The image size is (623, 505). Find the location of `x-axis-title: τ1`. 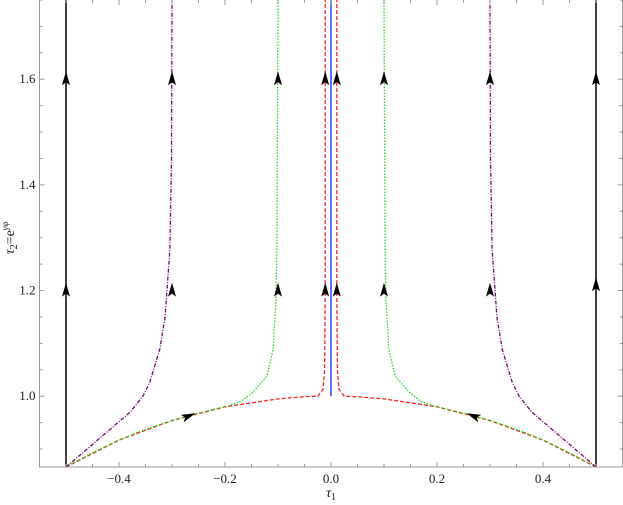

x-axis-title: τ1 is located at coordinates (331, 494).